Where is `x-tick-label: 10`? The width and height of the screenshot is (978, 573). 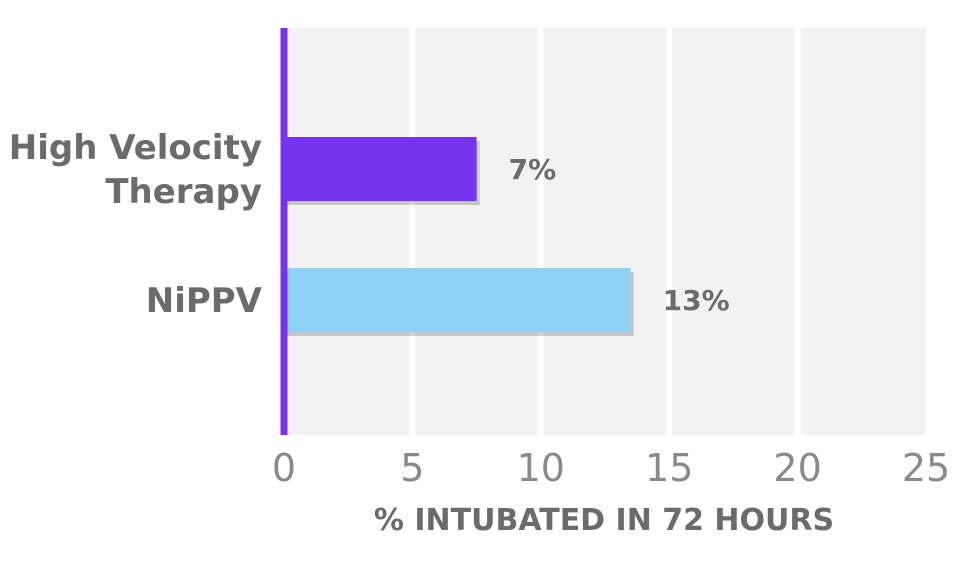 x-tick-label: 10 is located at coordinates (541, 468).